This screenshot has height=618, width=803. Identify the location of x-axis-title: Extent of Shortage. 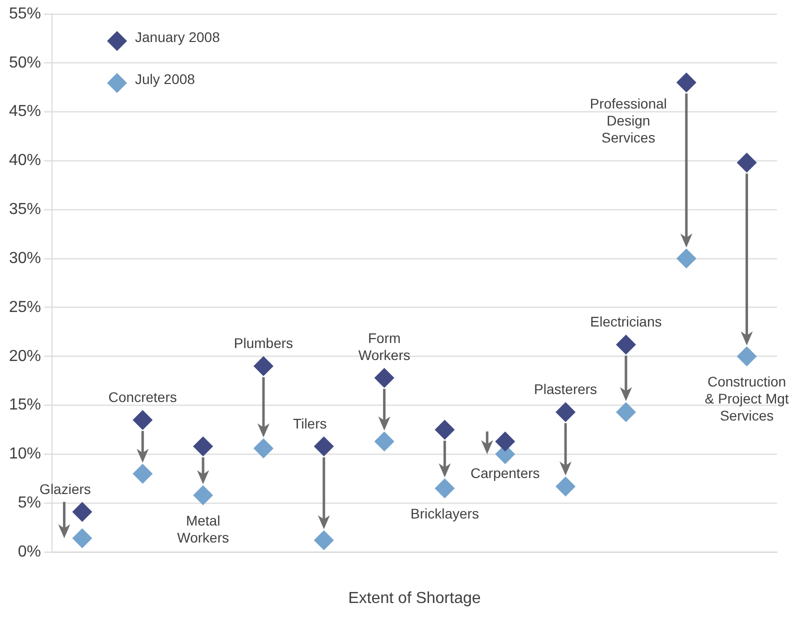
(414, 598).